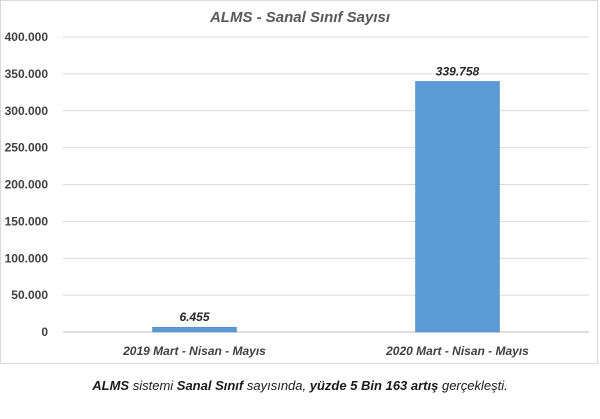 Image resolution: width=600 pixels, height=419 pixels. What do you see at coordinates (210, 385) in the screenshot?
I see `caption-part-3: Sanal Sınıf` at bounding box center [210, 385].